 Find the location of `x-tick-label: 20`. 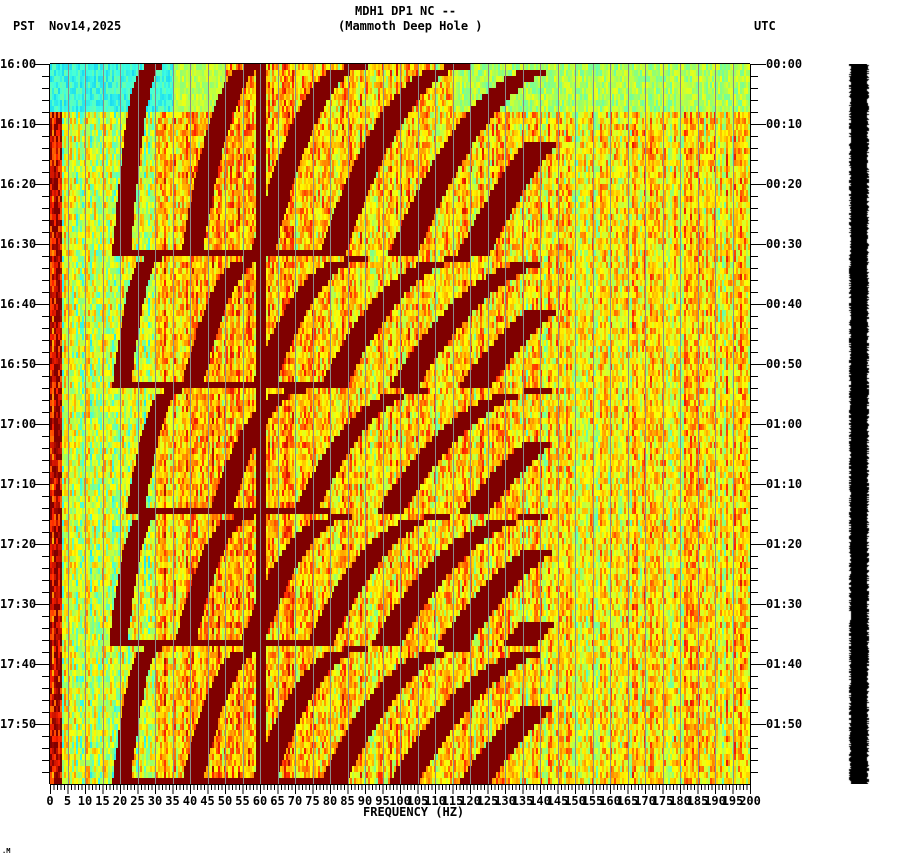

x-tick-label: 20 is located at coordinates (120, 801).